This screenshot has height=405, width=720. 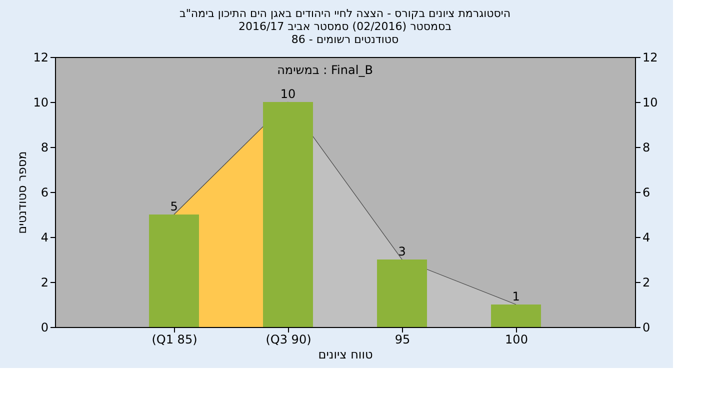 What do you see at coordinates (650, 57) in the screenshot?
I see `y2-tick-label: 12` at bounding box center [650, 57].